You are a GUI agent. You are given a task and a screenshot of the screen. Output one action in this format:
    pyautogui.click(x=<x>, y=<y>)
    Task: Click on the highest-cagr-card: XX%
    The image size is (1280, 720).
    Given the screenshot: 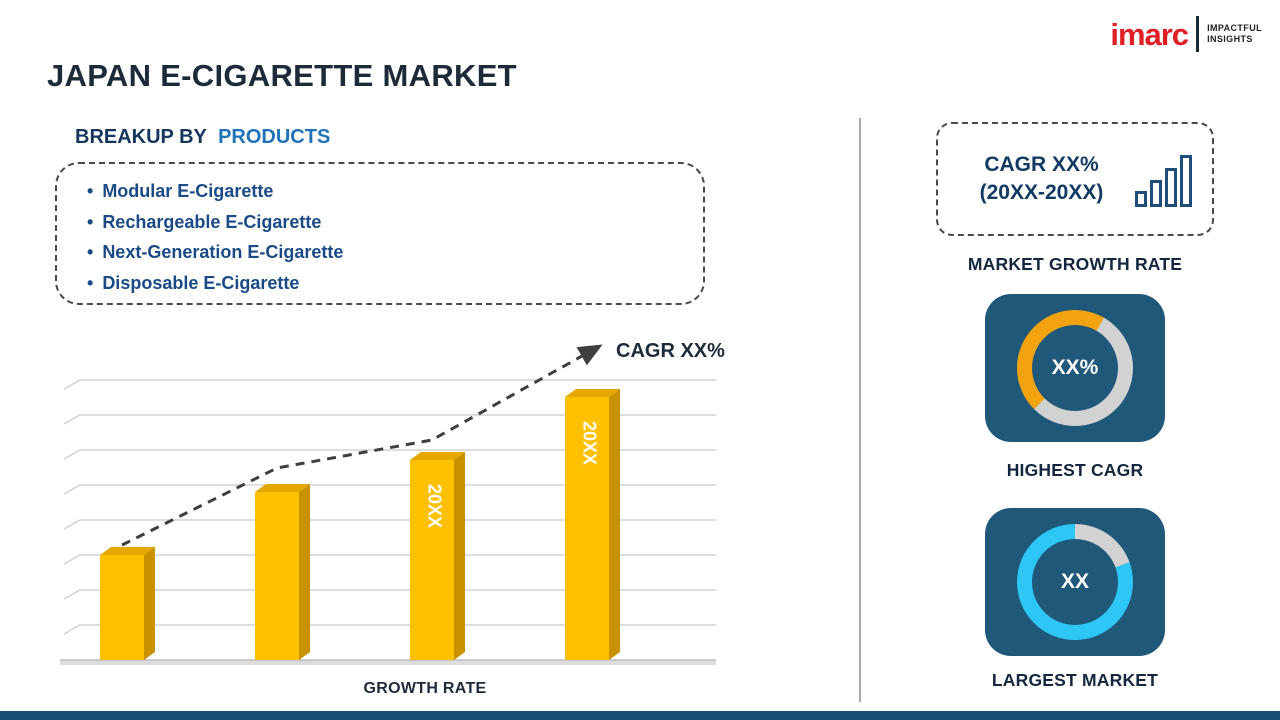 What is the action you would take?
    pyautogui.click(x=1075, y=368)
    